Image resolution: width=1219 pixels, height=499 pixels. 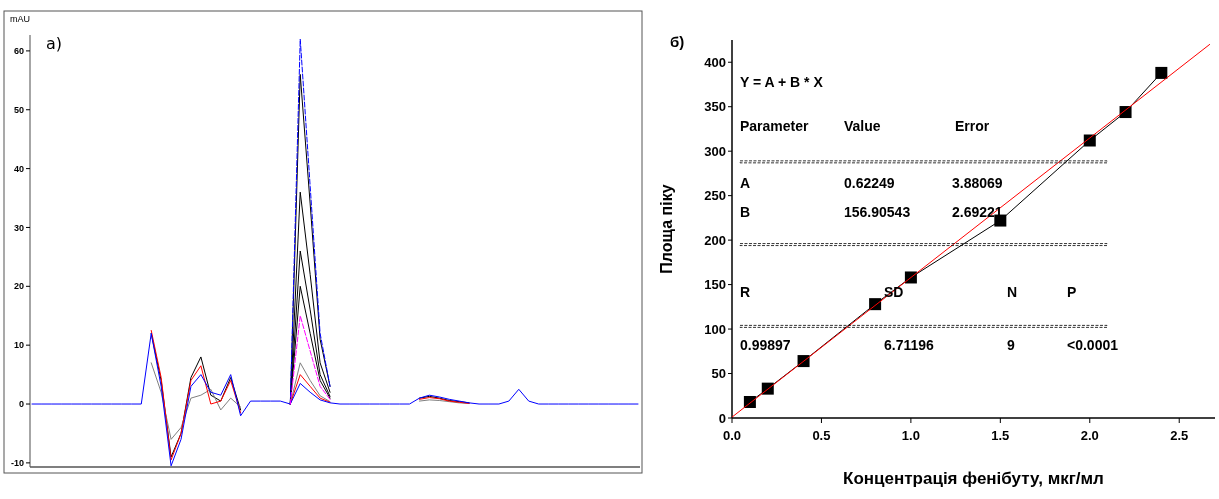 I want to click on annotation: 156.90543, so click(x=877, y=211).